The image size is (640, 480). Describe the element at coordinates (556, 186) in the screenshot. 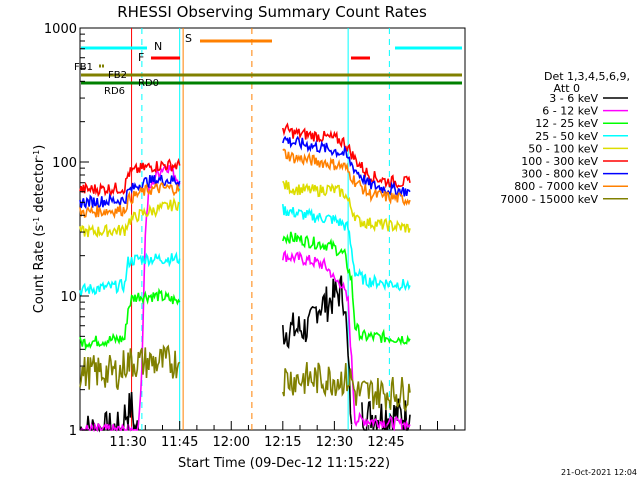

I see `legend-label-7: 800 - 7000 keV` at that location.